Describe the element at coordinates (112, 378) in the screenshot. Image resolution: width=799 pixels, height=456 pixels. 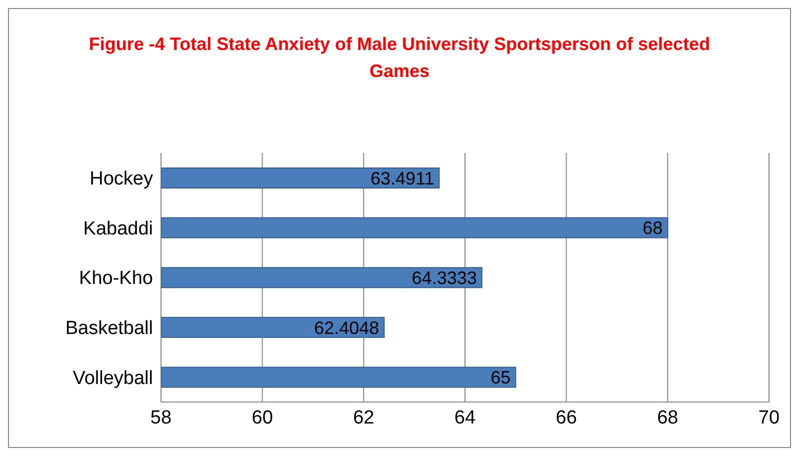
I see `y-tick-label: Volleyball` at that location.